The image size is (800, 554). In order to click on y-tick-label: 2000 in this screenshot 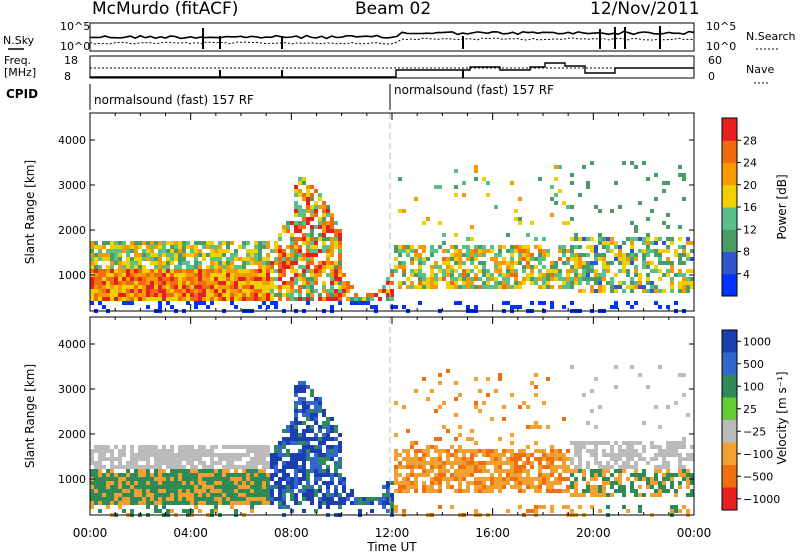, I will do `click(72, 434)`.